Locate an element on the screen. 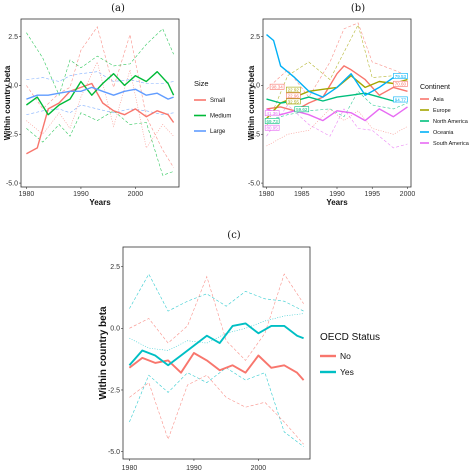 This screenshot has width=474, height=471. panel-label: (c) is located at coordinates (234, 235).